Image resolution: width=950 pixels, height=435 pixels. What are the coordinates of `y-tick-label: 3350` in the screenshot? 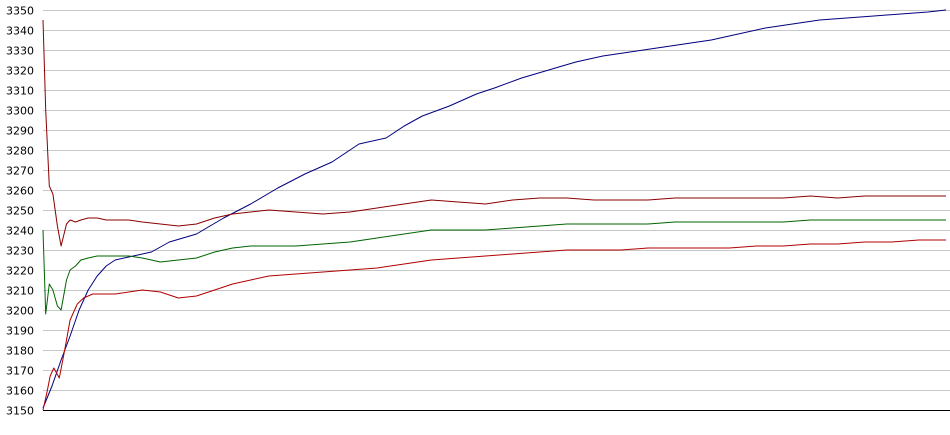 It's located at (20, 11).